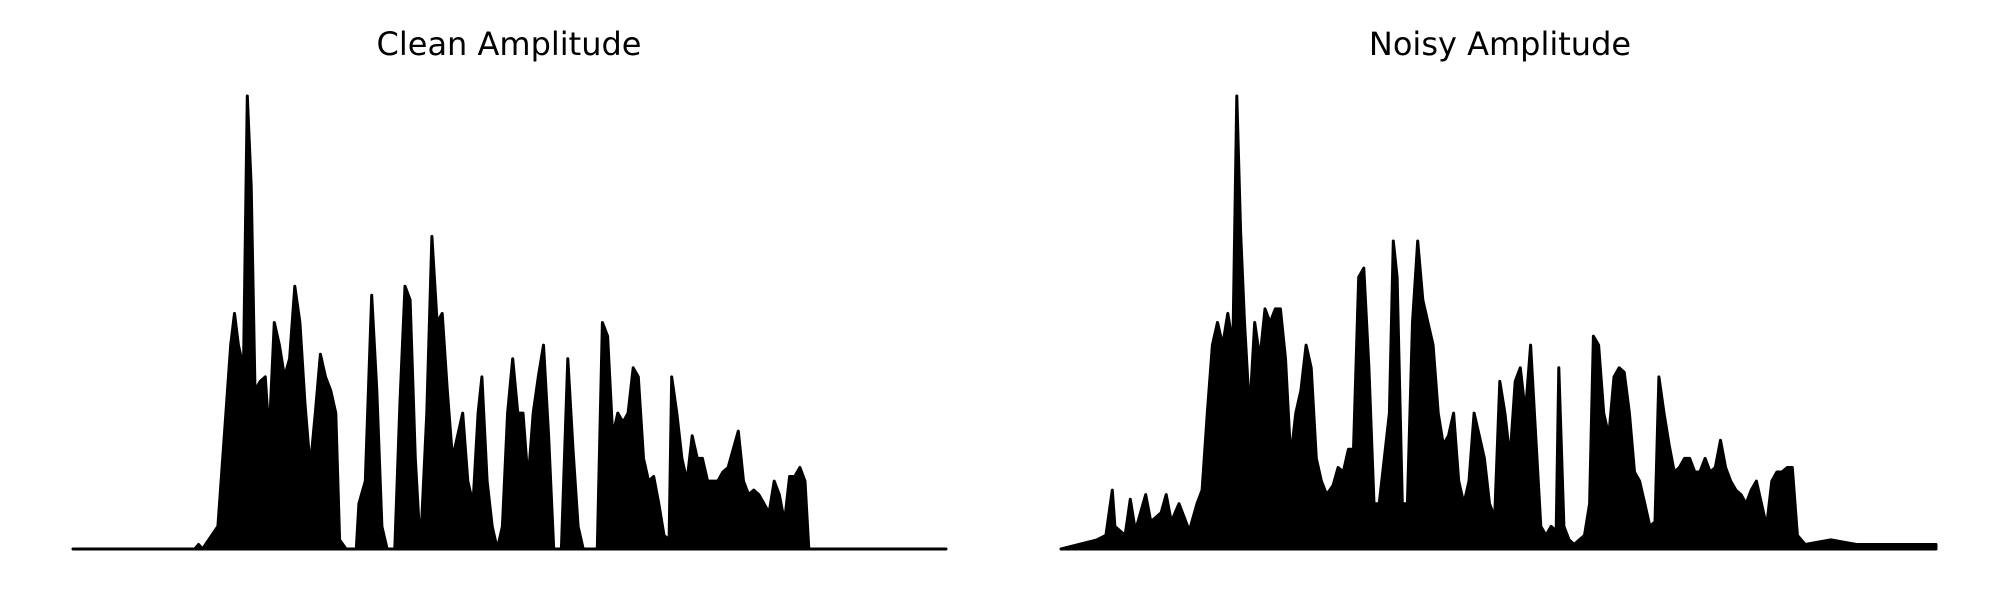 The width and height of the screenshot is (2000, 600). What do you see at coordinates (1500, 44) in the screenshot?
I see `chart-title: Noisy Amplitude` at bounding box center [1500, 44].